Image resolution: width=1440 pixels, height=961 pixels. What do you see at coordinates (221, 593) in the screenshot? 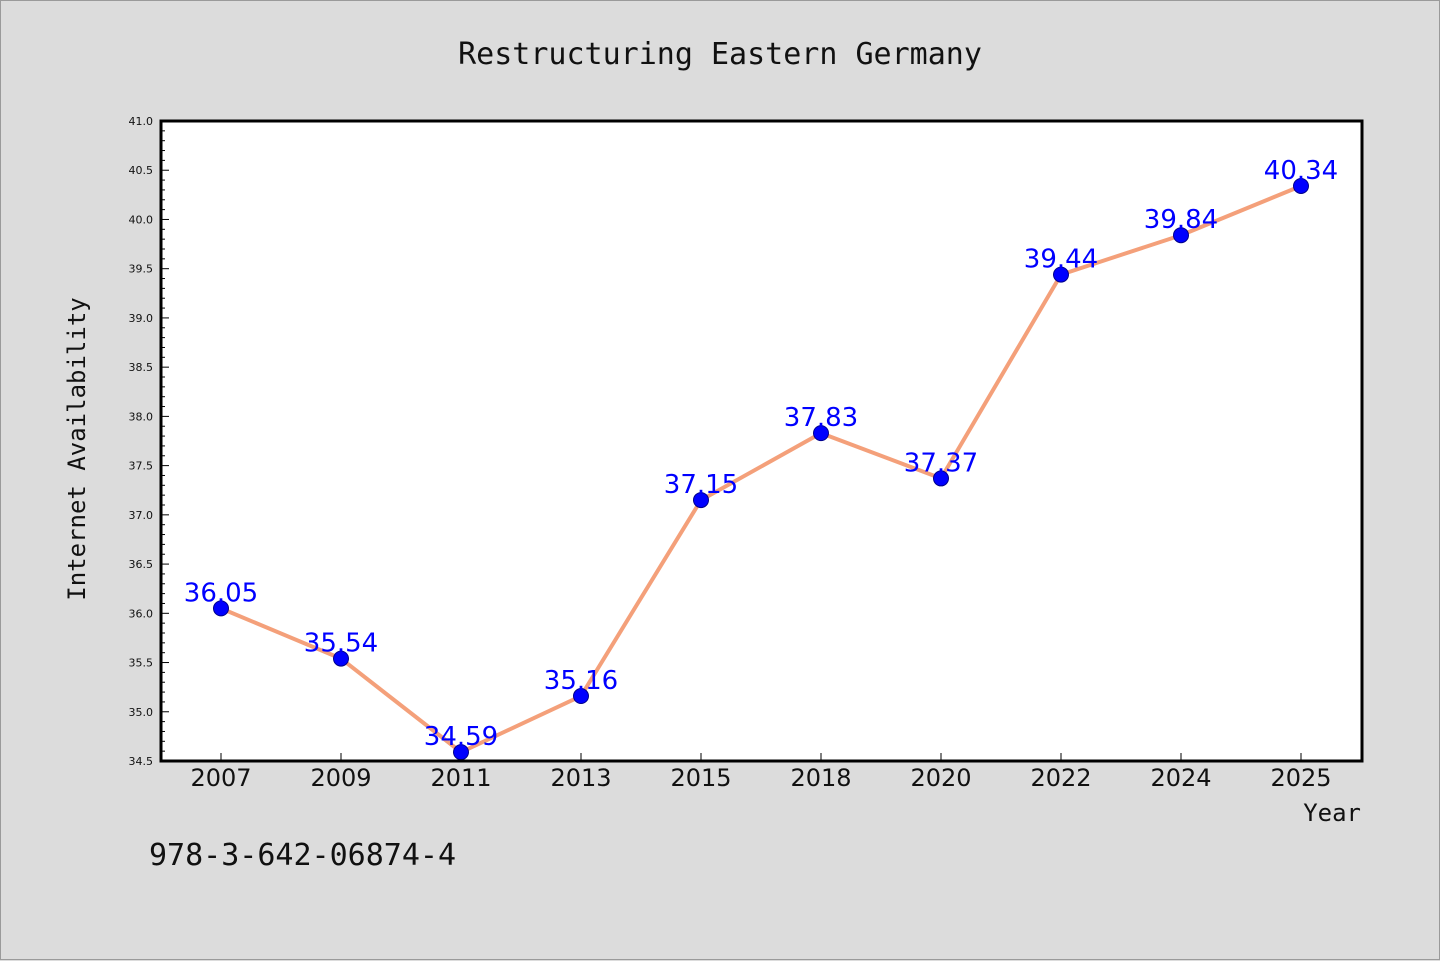
I see `data-label: 36.05` at bounding box center [221, 593].